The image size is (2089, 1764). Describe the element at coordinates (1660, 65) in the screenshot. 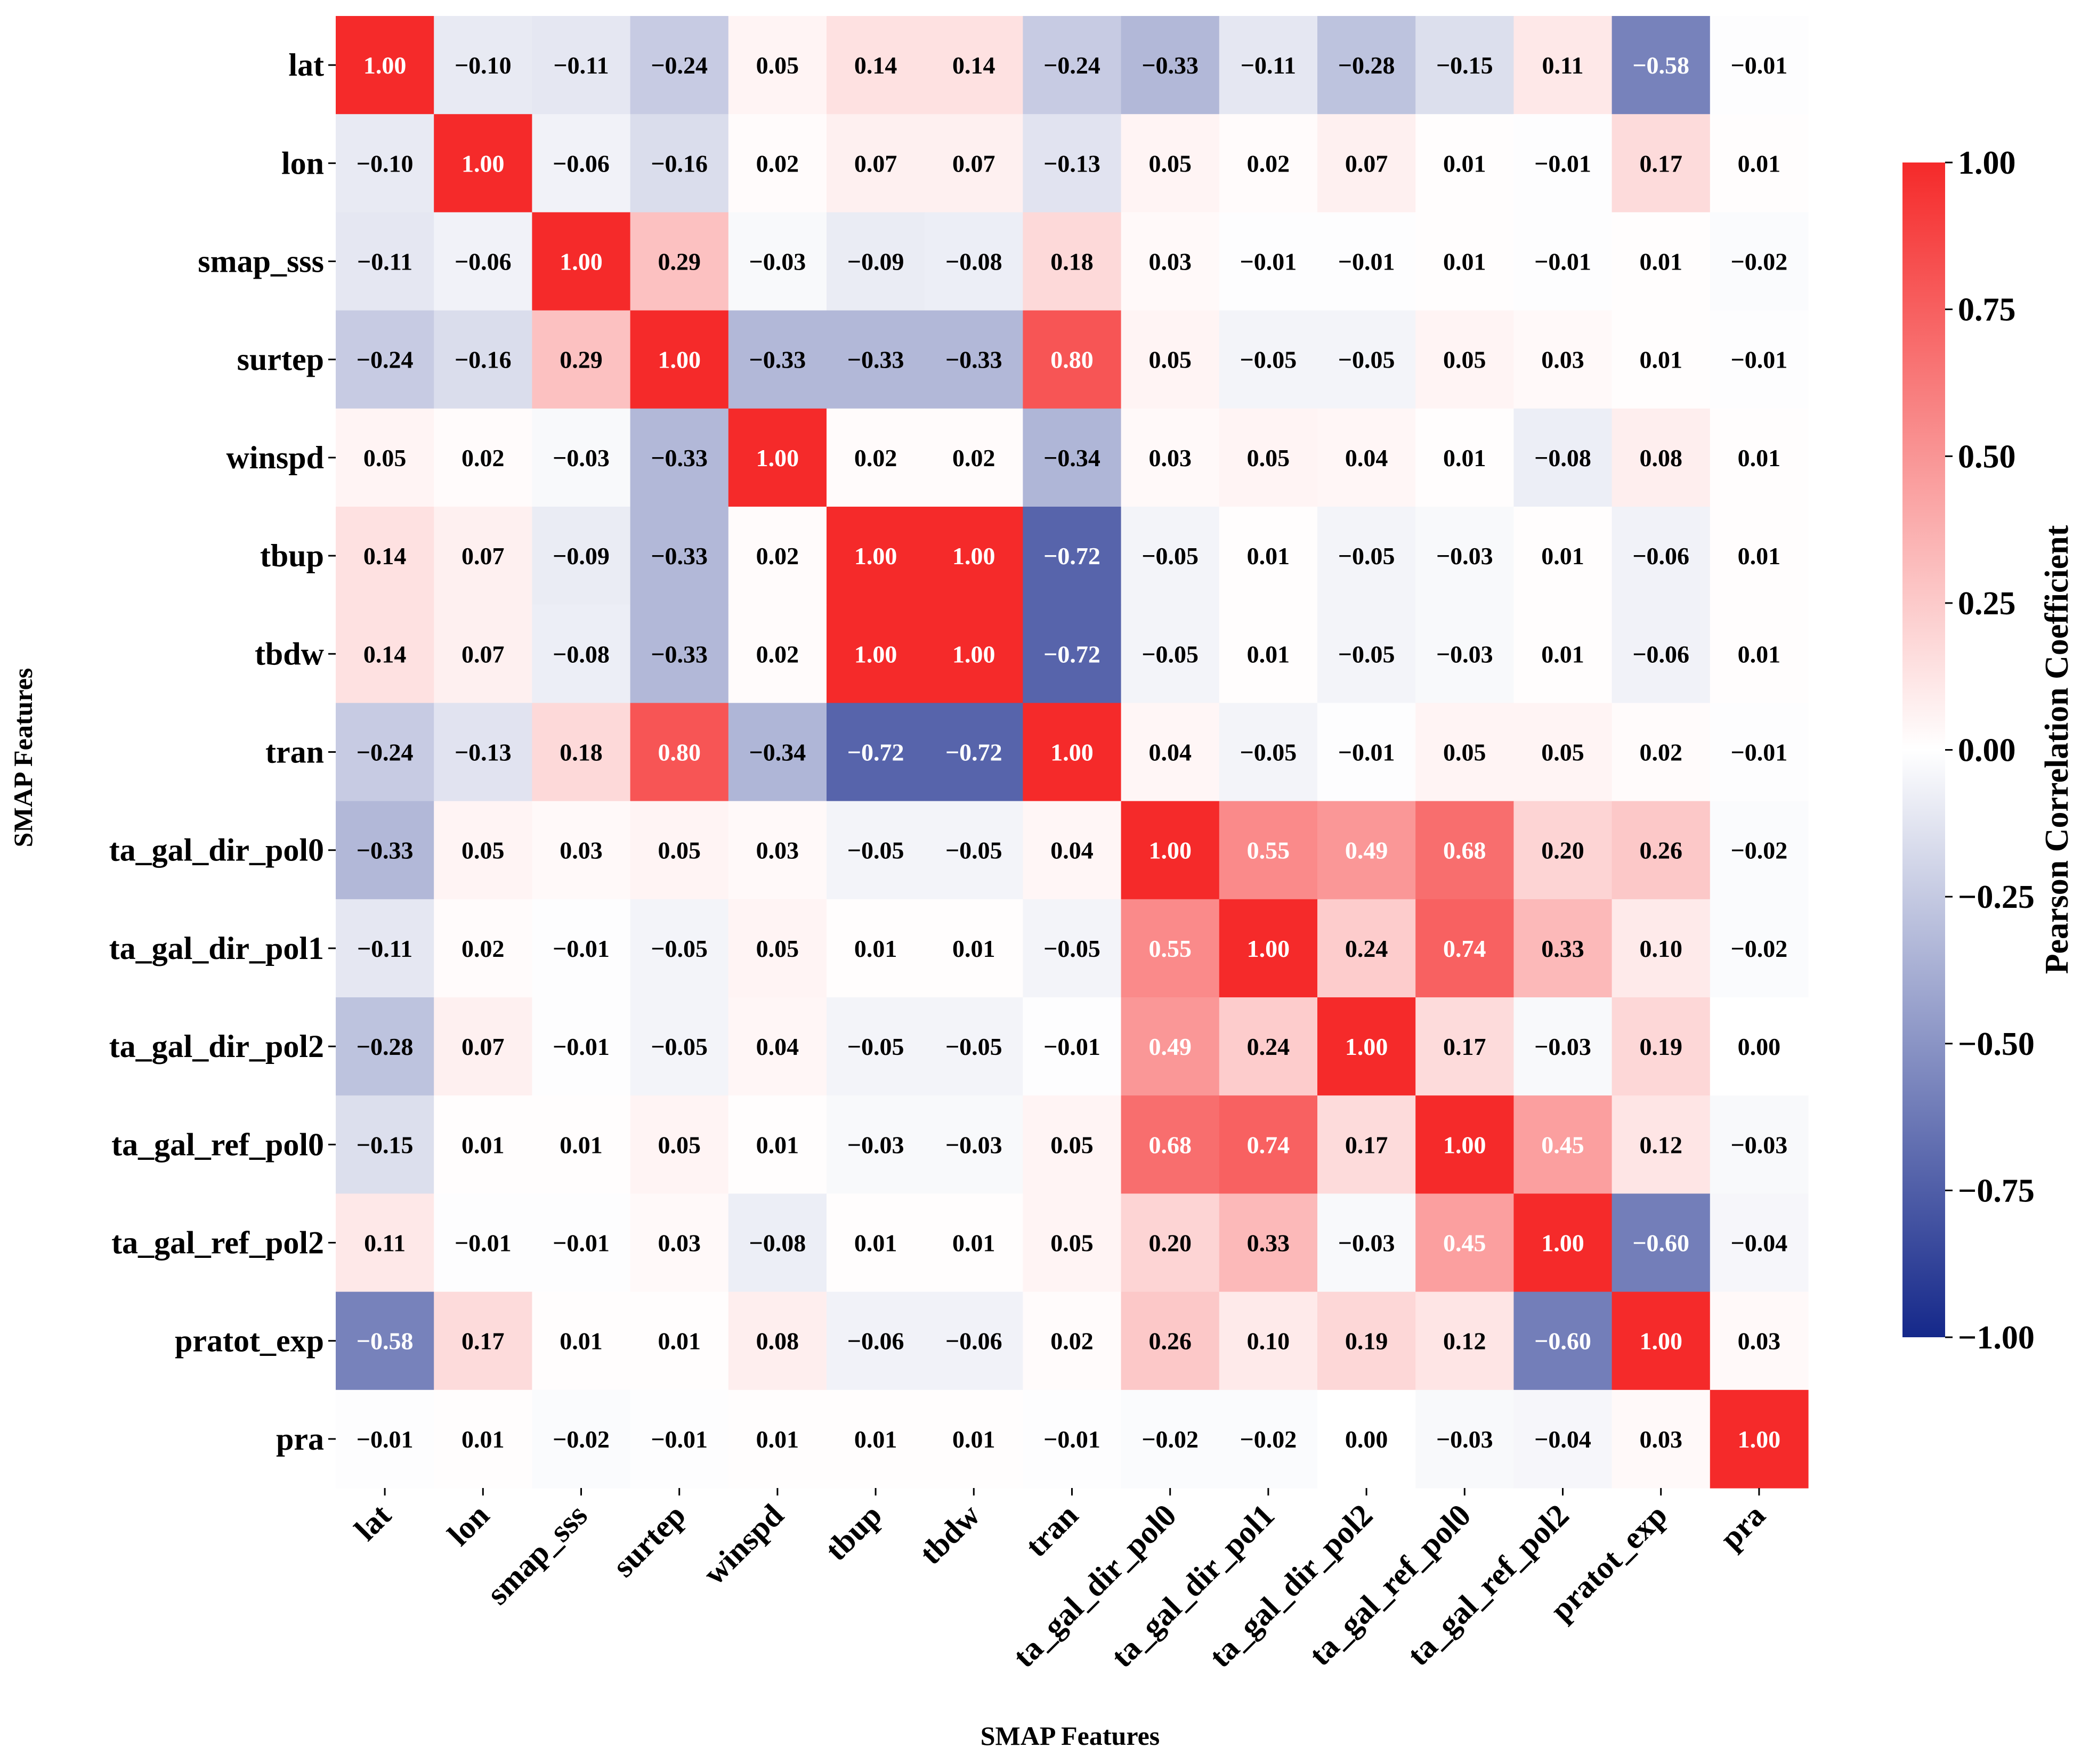

I see `cell-value-label: −0.58` at that location.